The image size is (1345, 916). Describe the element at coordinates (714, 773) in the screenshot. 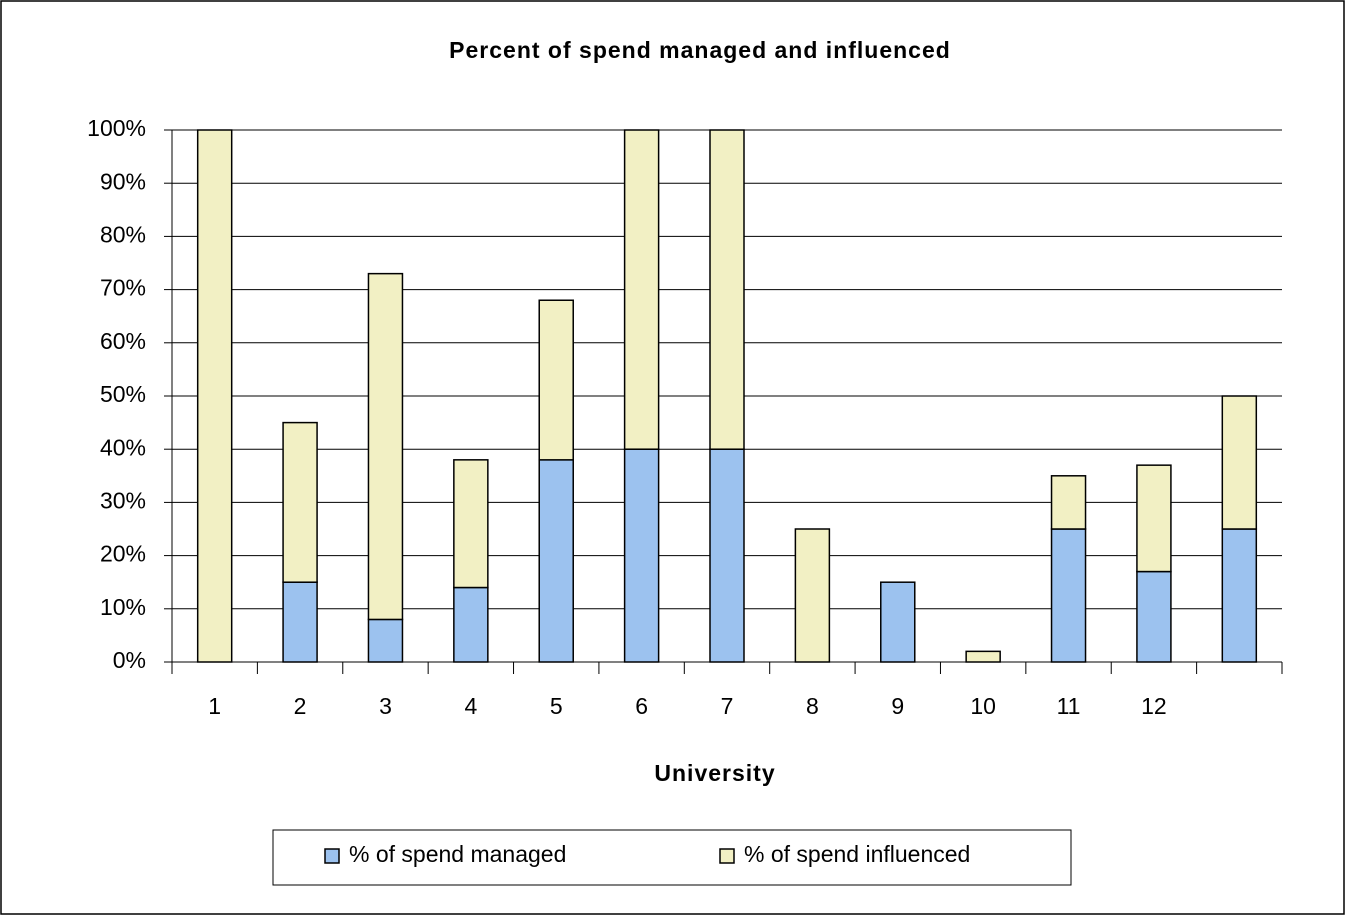

I see `x-axis-label: University` at that location.